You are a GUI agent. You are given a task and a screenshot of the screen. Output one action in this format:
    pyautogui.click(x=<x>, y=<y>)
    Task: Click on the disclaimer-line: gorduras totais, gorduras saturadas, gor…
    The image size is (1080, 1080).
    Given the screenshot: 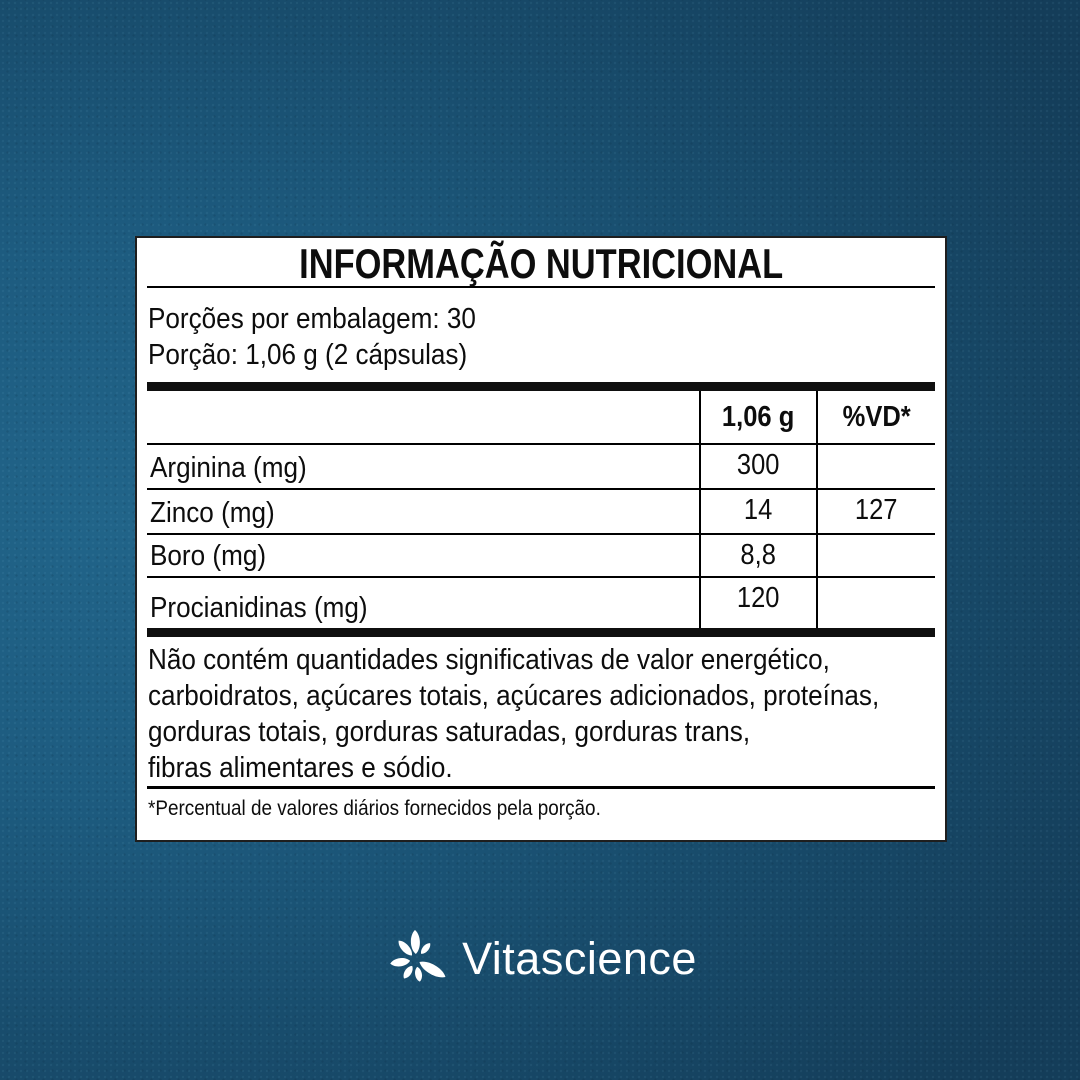 What is the action you would take?
    pyautogui.click(x=449, y=732)
    